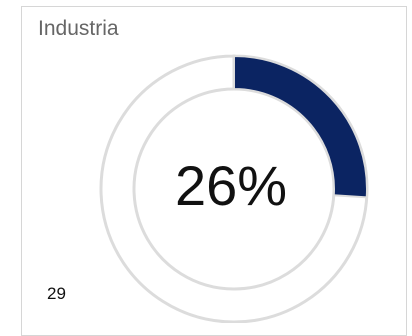 This screenshot has width=412, height=336. I want to click on donut-value-segment, so click(300, 126).